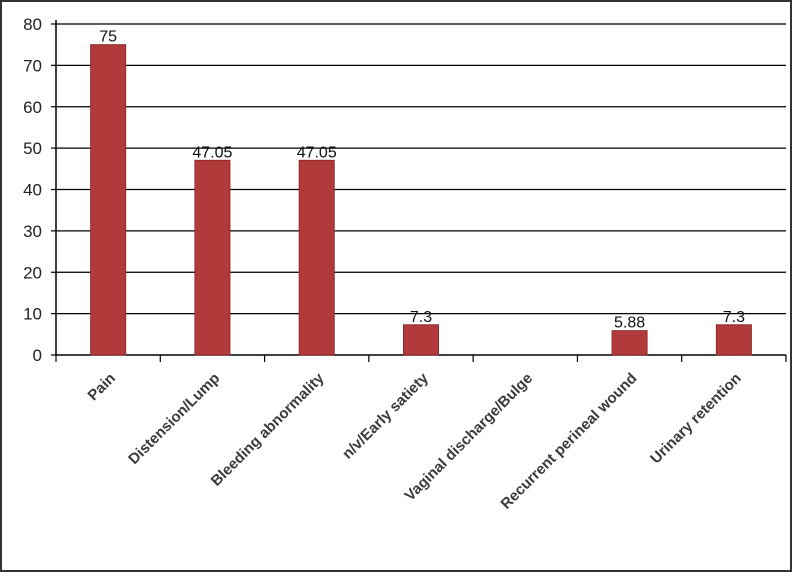 Image resolution: width=793 pixels, height=578 pixels. Describe the element at coordinates (32, 107) in the screenshot. I see `y-tick-label: 60` at that location.